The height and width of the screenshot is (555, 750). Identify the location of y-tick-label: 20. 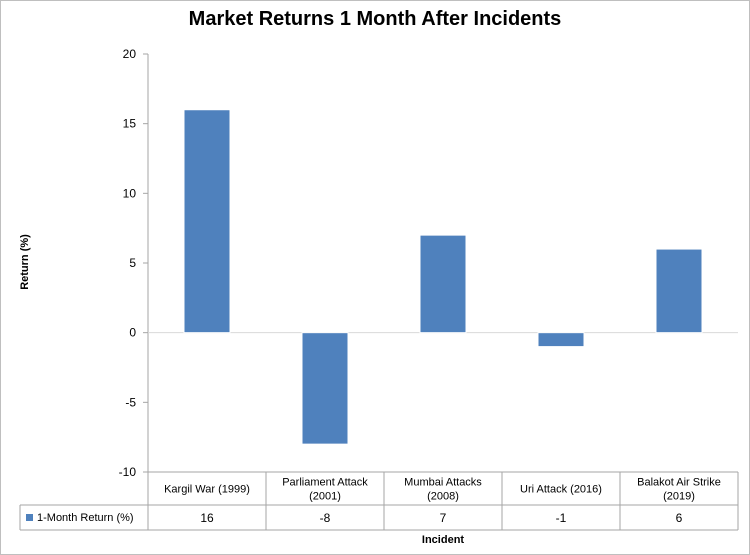
(130, 54).